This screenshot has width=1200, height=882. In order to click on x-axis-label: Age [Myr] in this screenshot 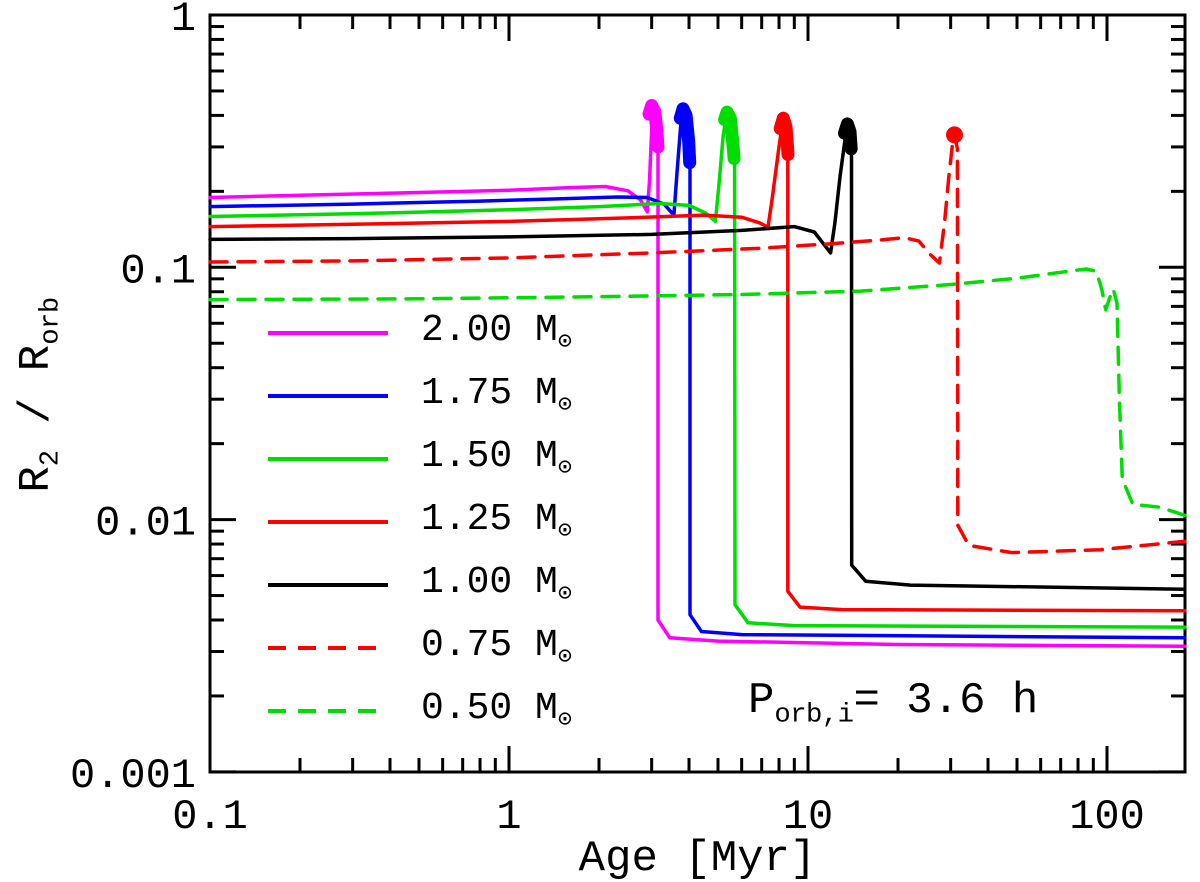, I will do `click(697, 858)`.